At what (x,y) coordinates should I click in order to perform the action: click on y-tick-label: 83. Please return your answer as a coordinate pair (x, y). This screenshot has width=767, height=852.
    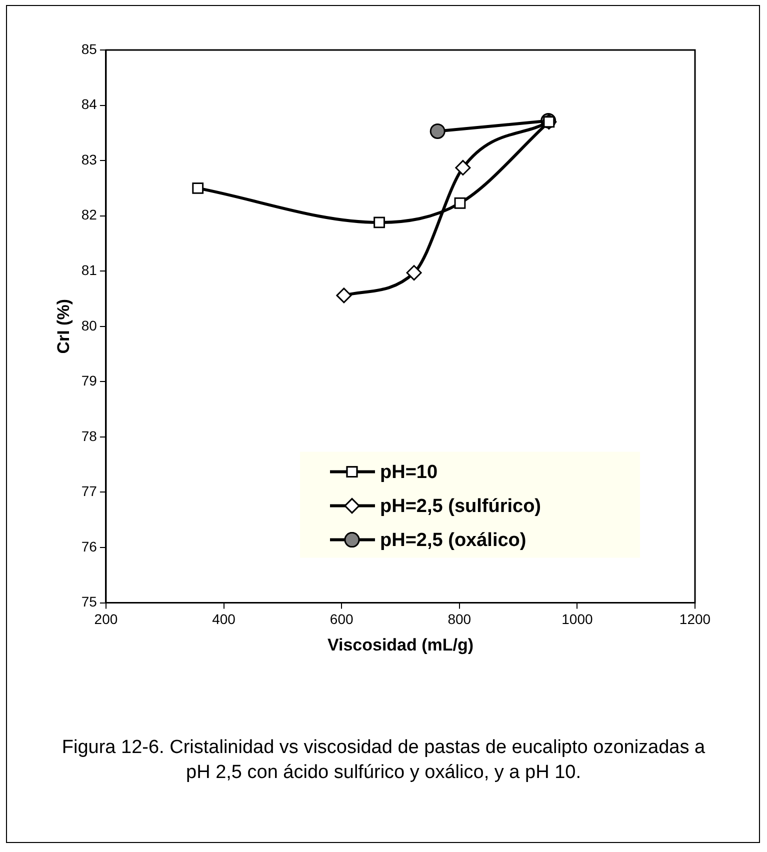
    Looking at the image, I should click on (89, 159).